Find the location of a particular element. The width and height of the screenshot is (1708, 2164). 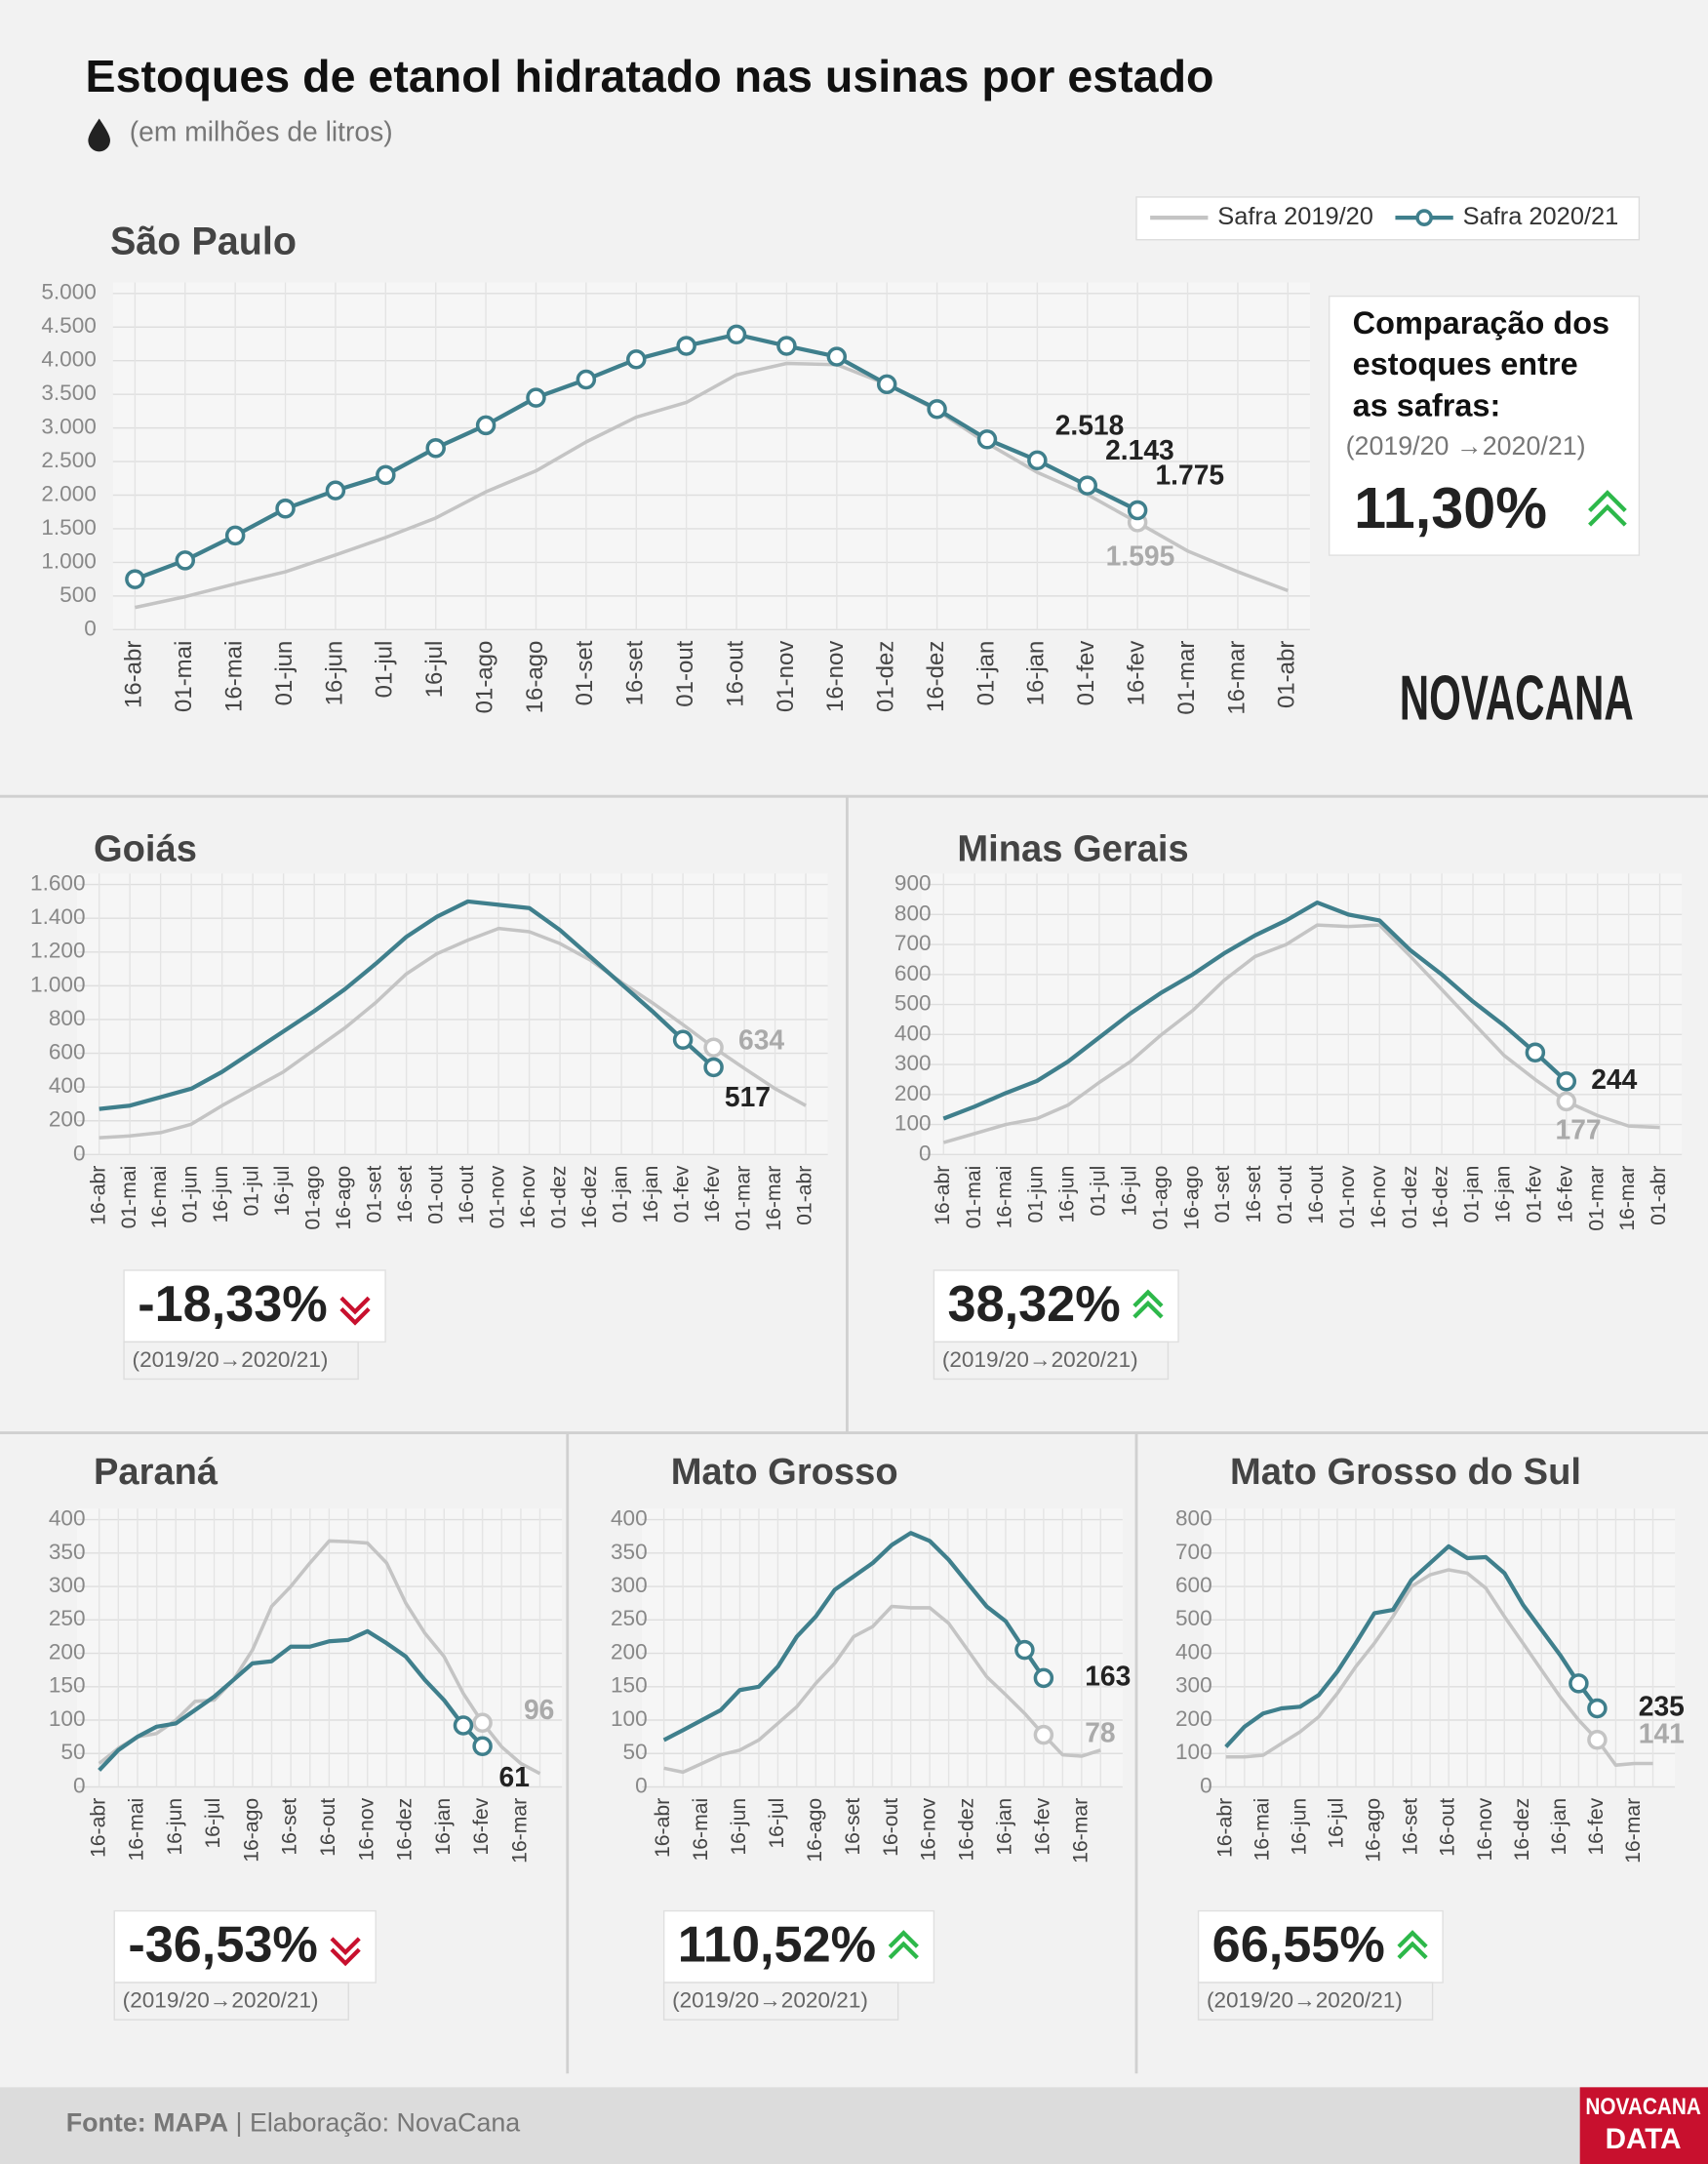

y-tick-label: 4.000 is located at coordinates (69, 359).